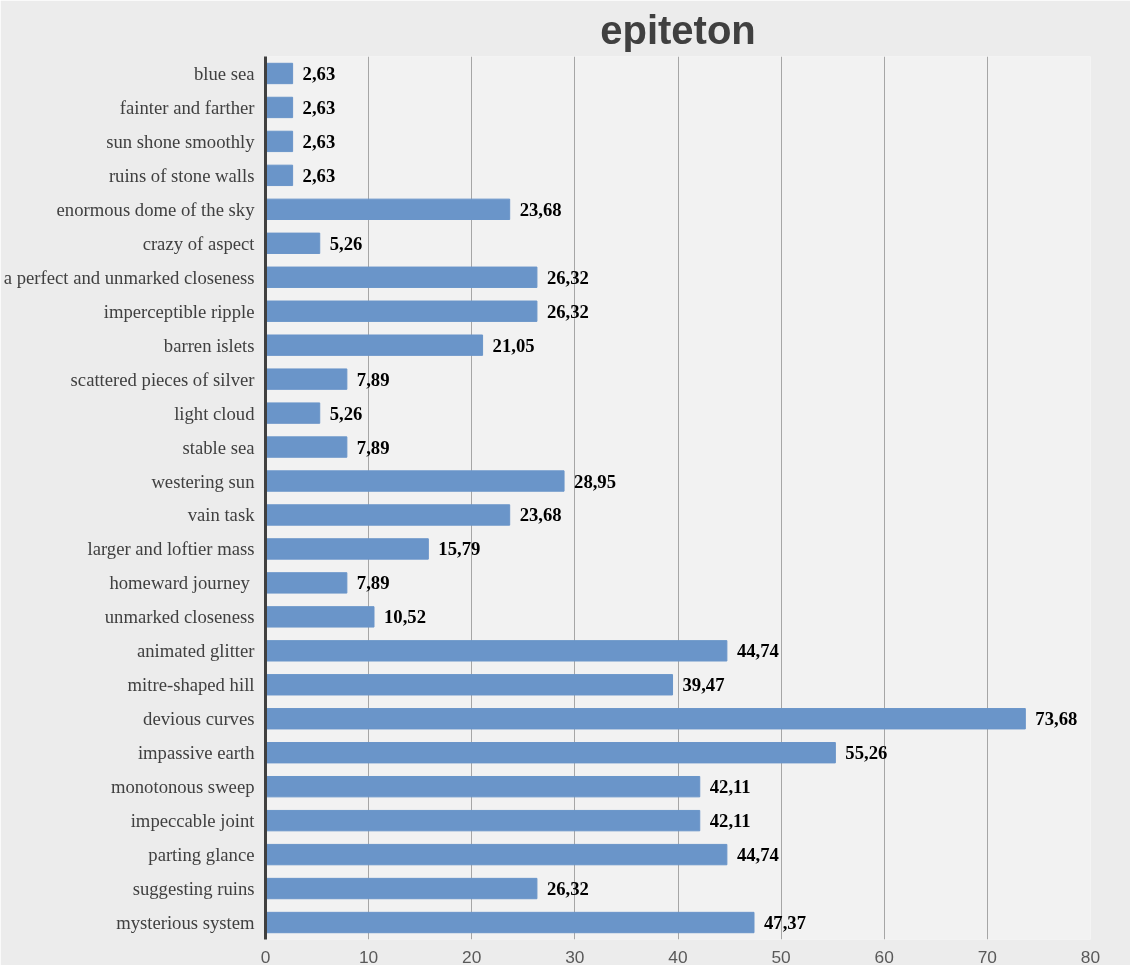 This screenshot has width=1141, height=974. Describe the element at coordinates (193, 821) in the screenshot. I see `y-tick-label: impeccable joint` at that location.